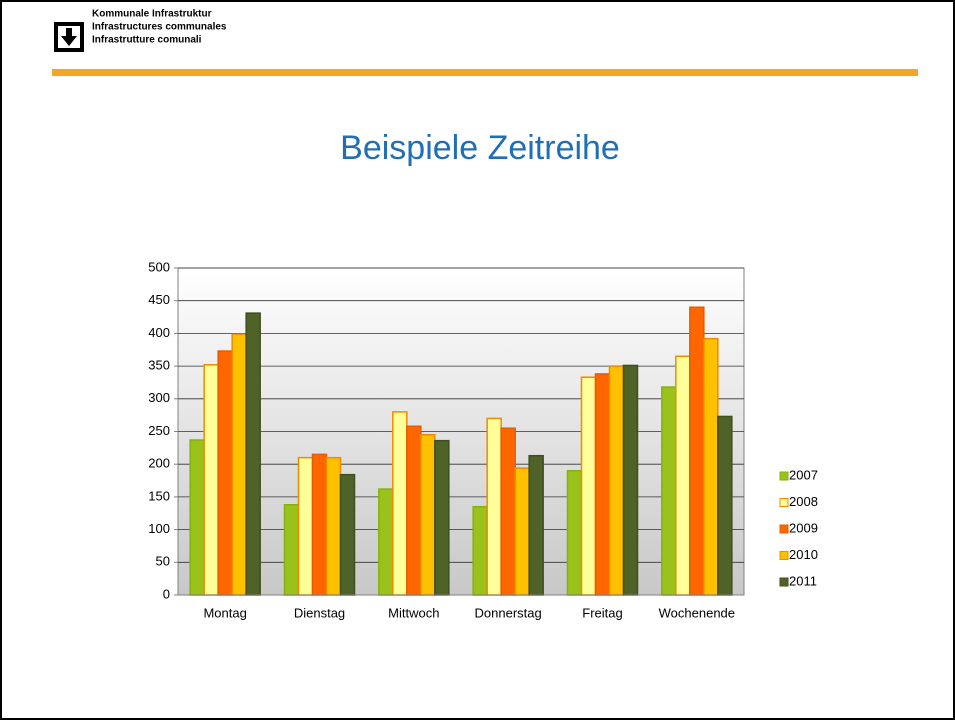 The width and height of the screenshot is (955, 720). What do you see at coordinates (413, 612) in the screenshot?
I see `x-tick-label: Mittwoch` at bounding box center [413, 612].